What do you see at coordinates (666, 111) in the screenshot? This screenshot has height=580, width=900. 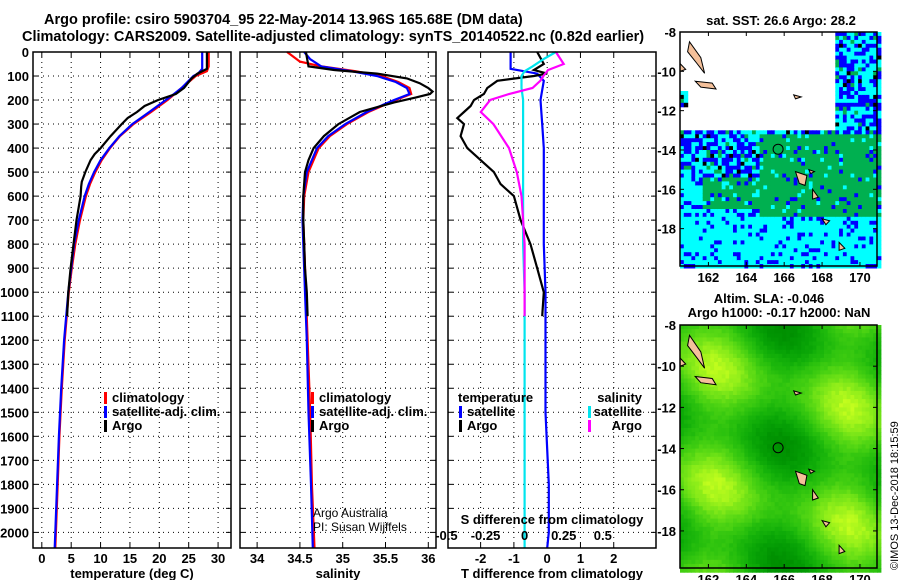 I see `map-y-tick-label: -12` at bounding box center [666, 111].